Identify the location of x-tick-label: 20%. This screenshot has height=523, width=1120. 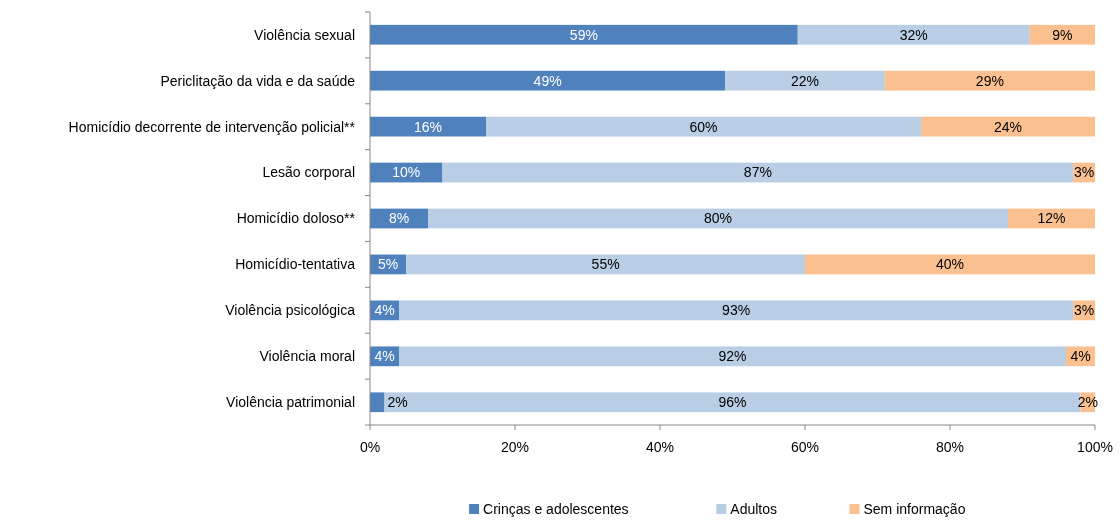
(515, 446).